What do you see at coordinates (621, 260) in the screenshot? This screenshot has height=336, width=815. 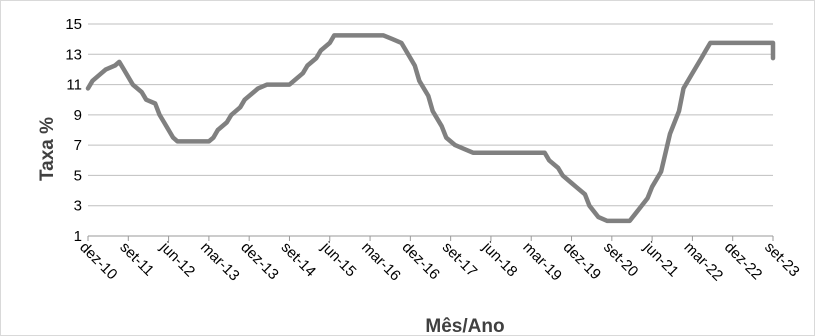 I see `x-tick-label: set-20` at bounding box center [621, 260].